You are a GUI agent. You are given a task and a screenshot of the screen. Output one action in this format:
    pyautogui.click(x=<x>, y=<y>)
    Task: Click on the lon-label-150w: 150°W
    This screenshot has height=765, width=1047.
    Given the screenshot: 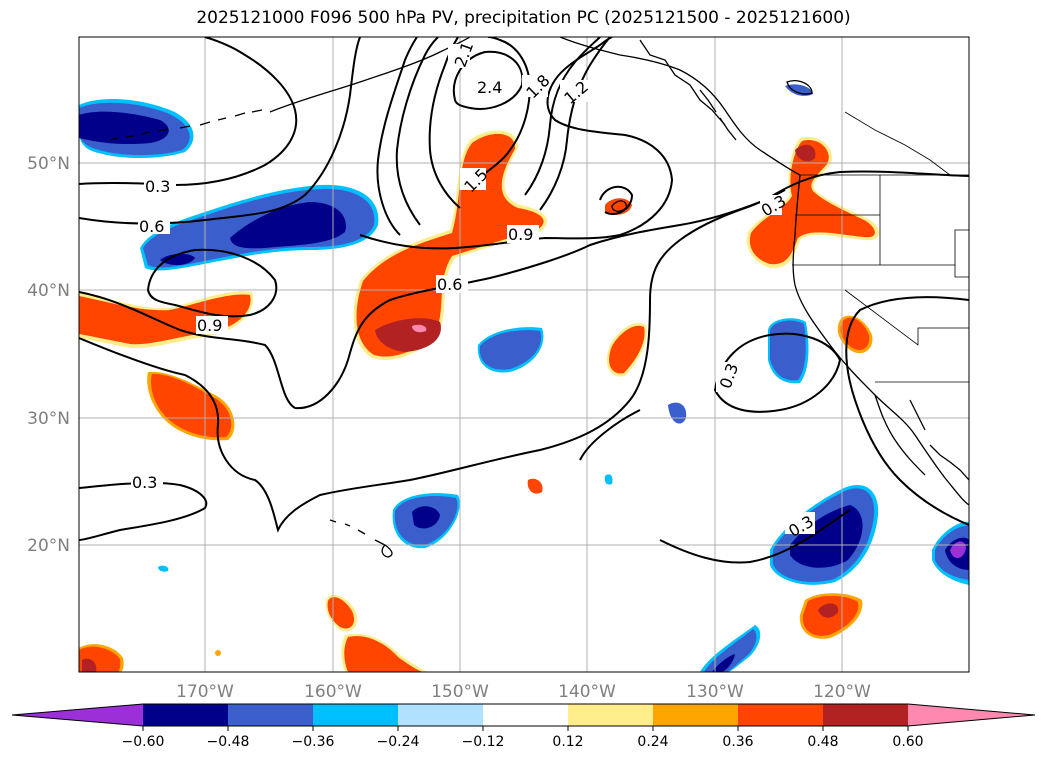 What is the action you would take?
    pyautogui.click(x=460, y=692)
    